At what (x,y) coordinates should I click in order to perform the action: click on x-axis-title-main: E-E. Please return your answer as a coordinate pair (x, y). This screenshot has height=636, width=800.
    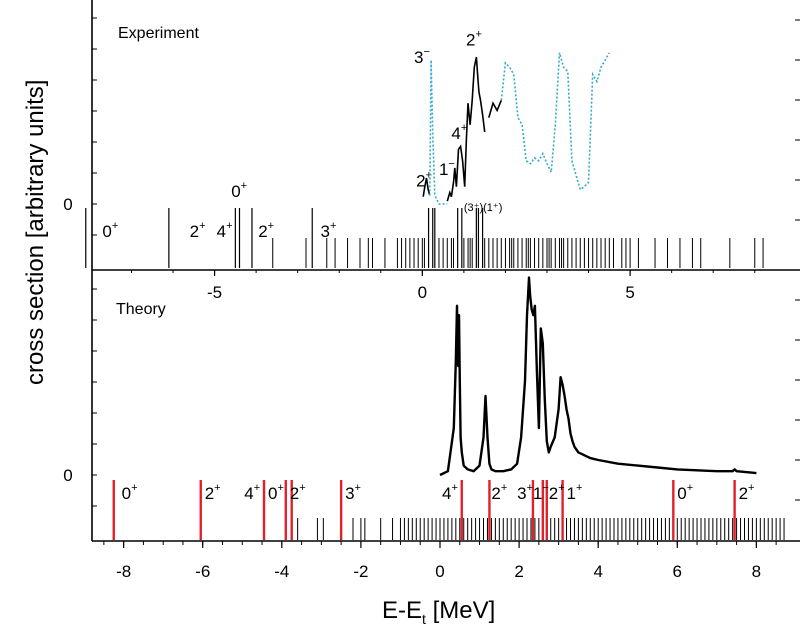
    Looking at the image, I should click on (402, 610).